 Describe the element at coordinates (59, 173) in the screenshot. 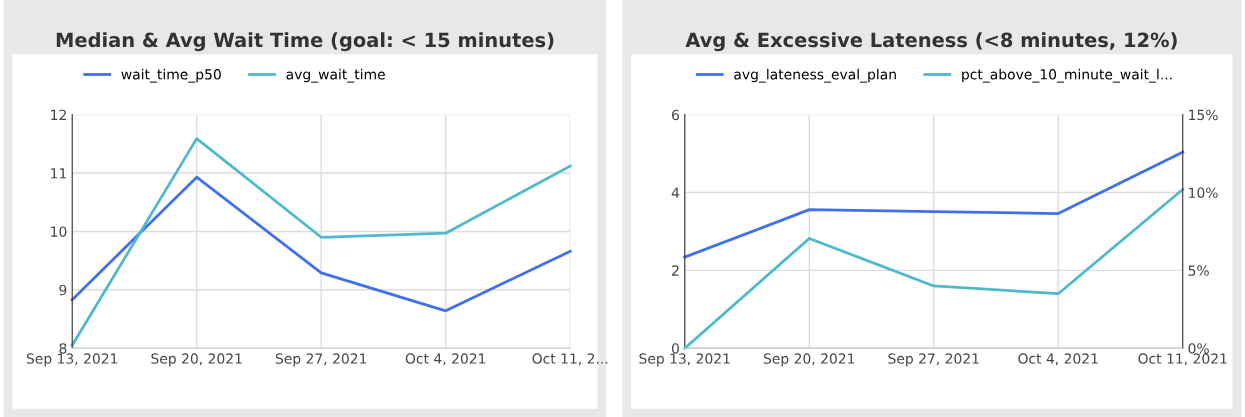

I see `y-tick-label: 11` at that location.